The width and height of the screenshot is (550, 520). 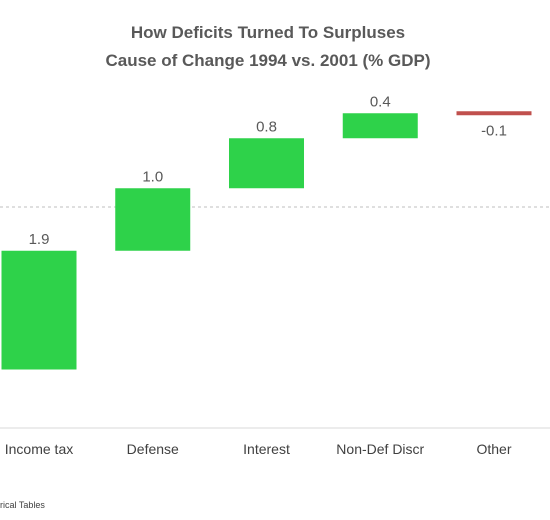 I want to click on category-label: Non-Def Discr, so click(x=380, y=449).